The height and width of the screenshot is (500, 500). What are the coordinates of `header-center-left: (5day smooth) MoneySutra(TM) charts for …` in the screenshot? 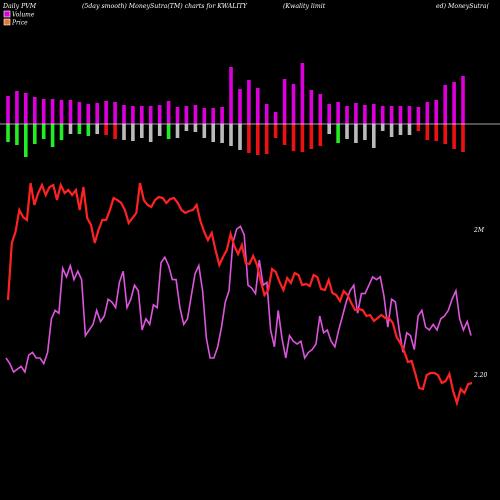 It's located at (165, 6).